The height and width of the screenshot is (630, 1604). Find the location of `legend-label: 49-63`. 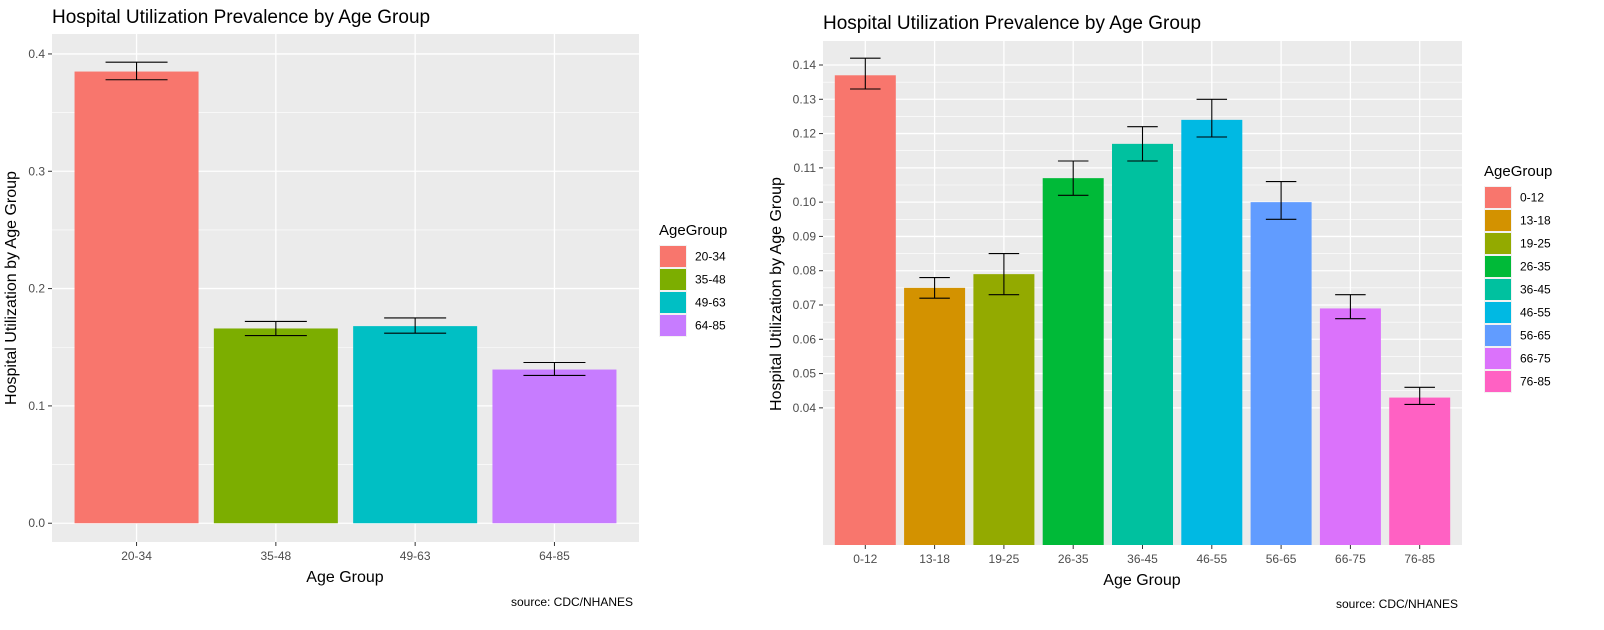

legend-label: 49-63 is located at coordinates (710, 303).